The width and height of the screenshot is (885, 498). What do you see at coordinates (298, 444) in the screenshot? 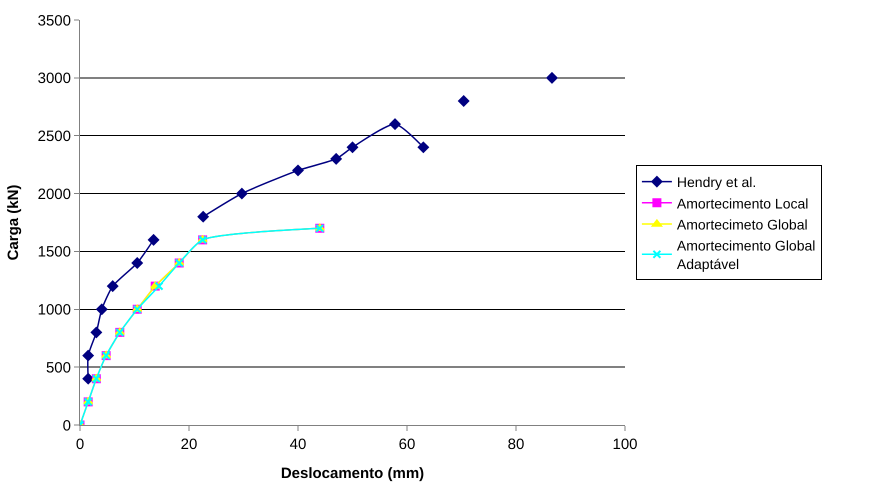
I see `x-tick-label: 40` at bounding box center [298, 444].